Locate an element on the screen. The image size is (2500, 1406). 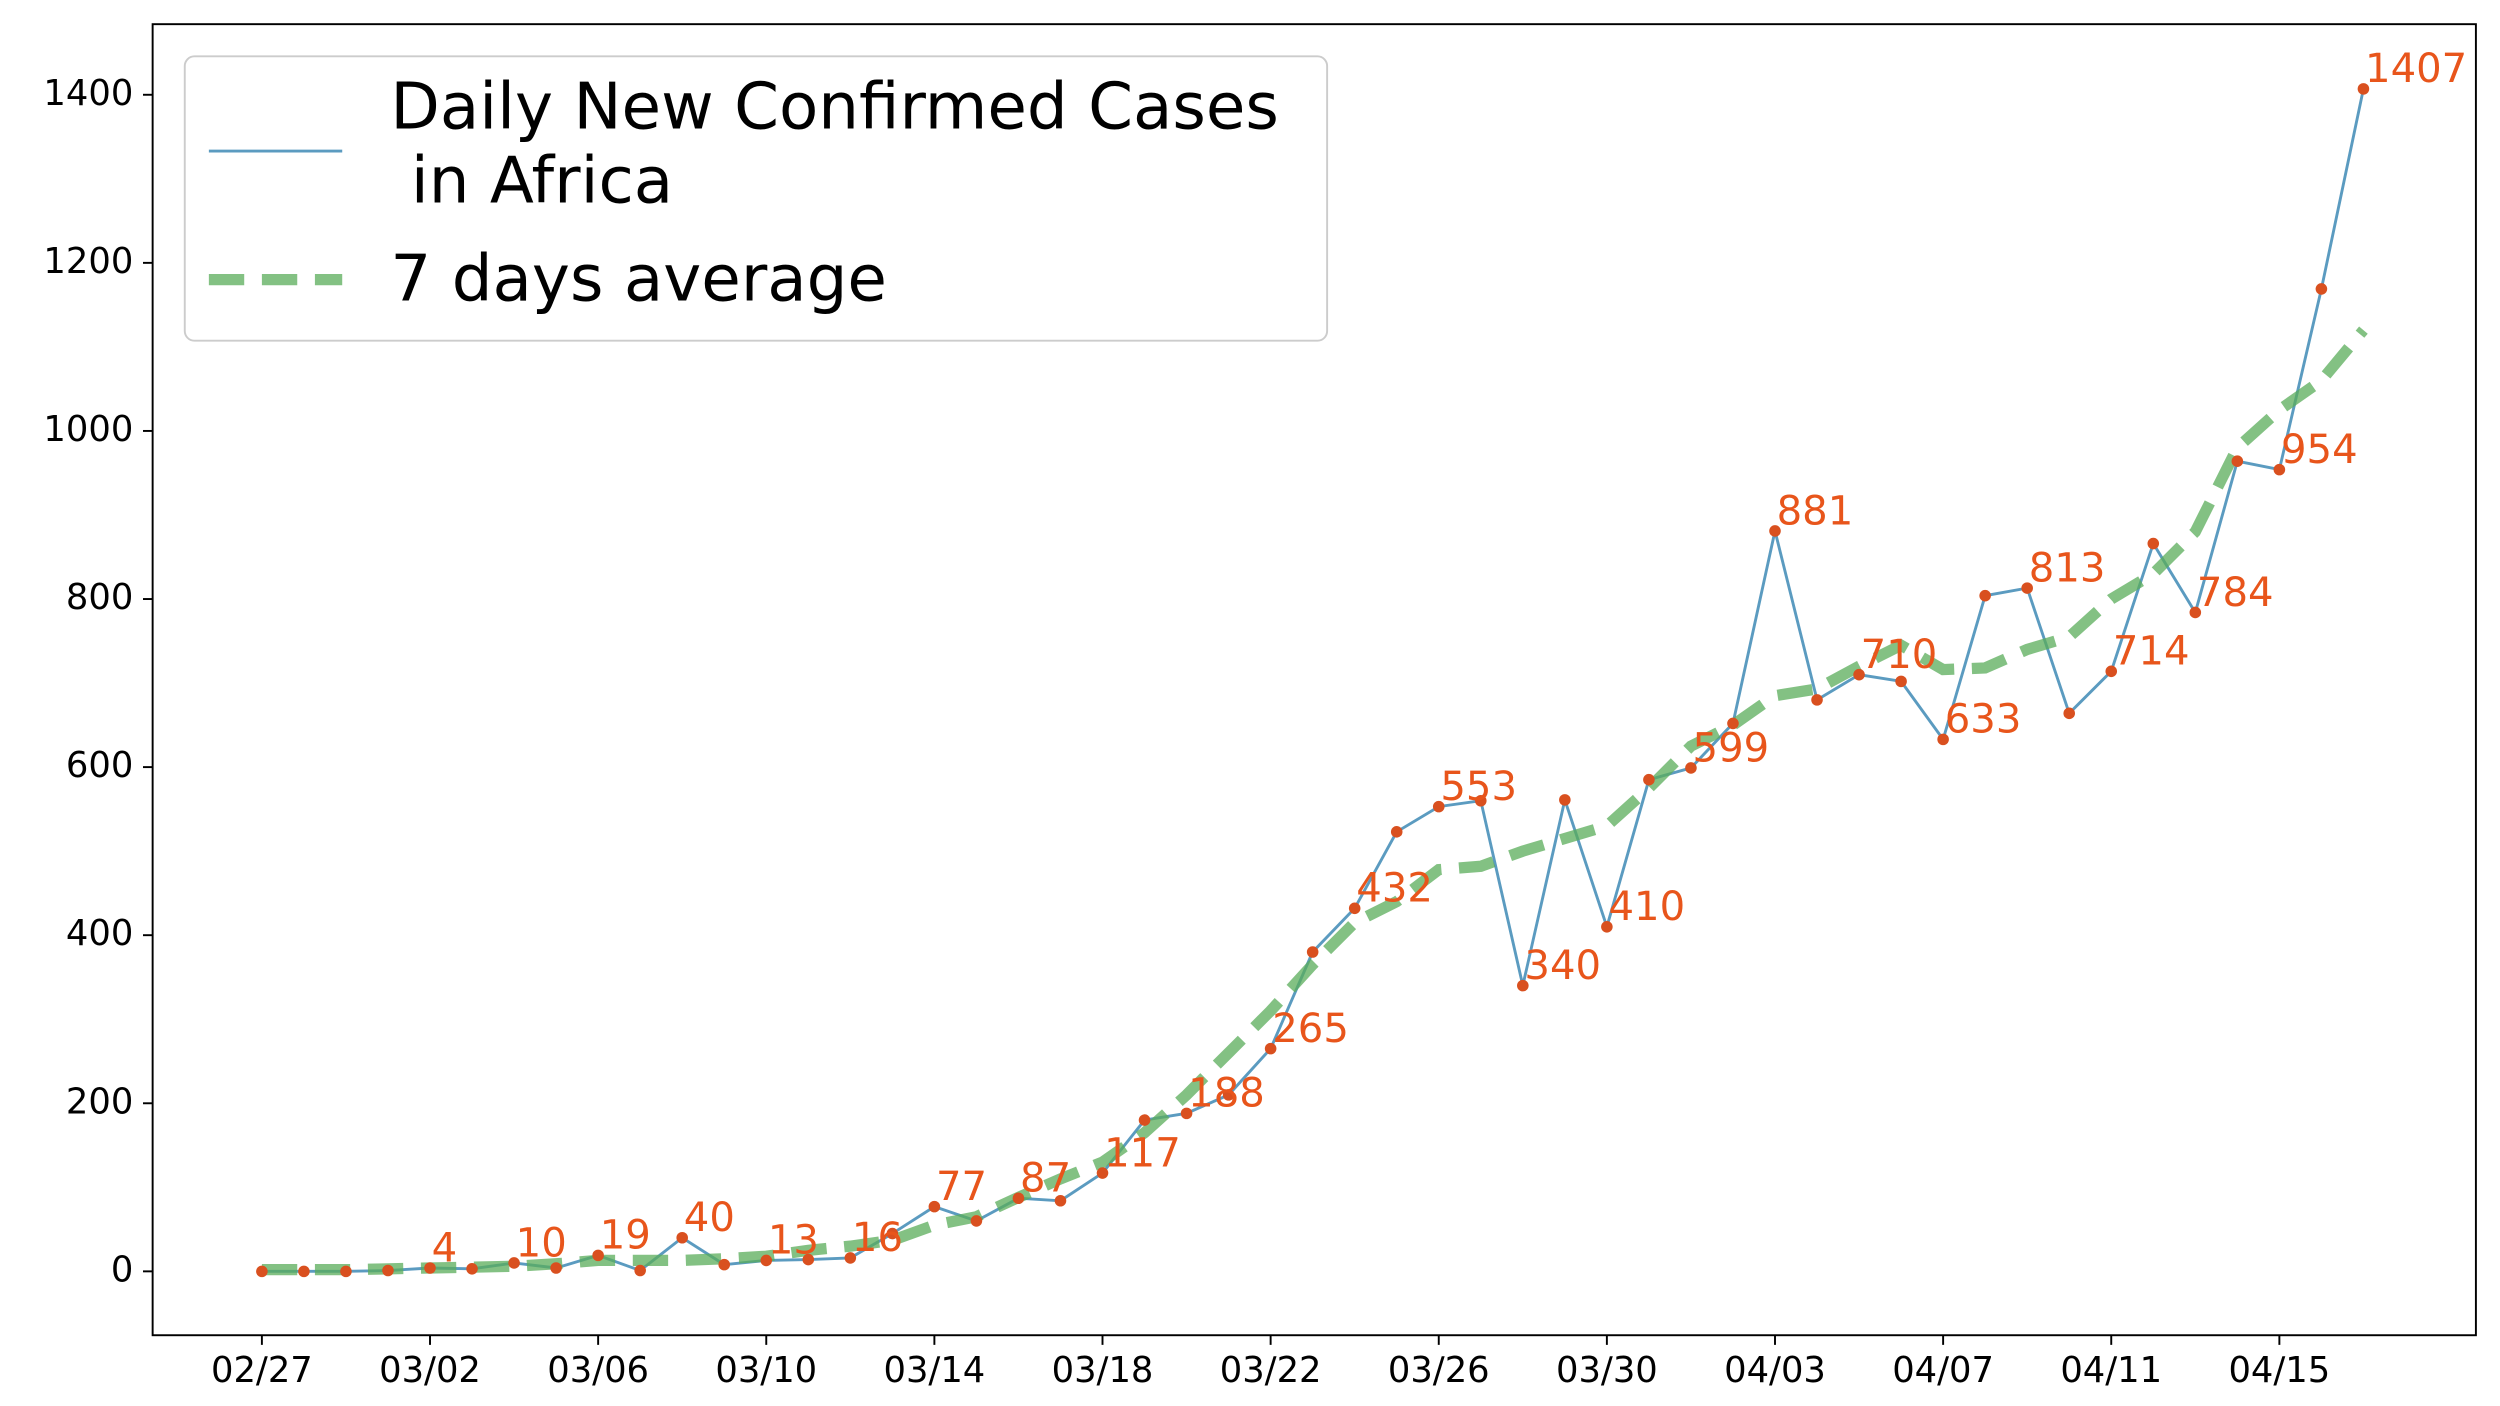
data-label: 87 is located at coordinates (1045, 1179).